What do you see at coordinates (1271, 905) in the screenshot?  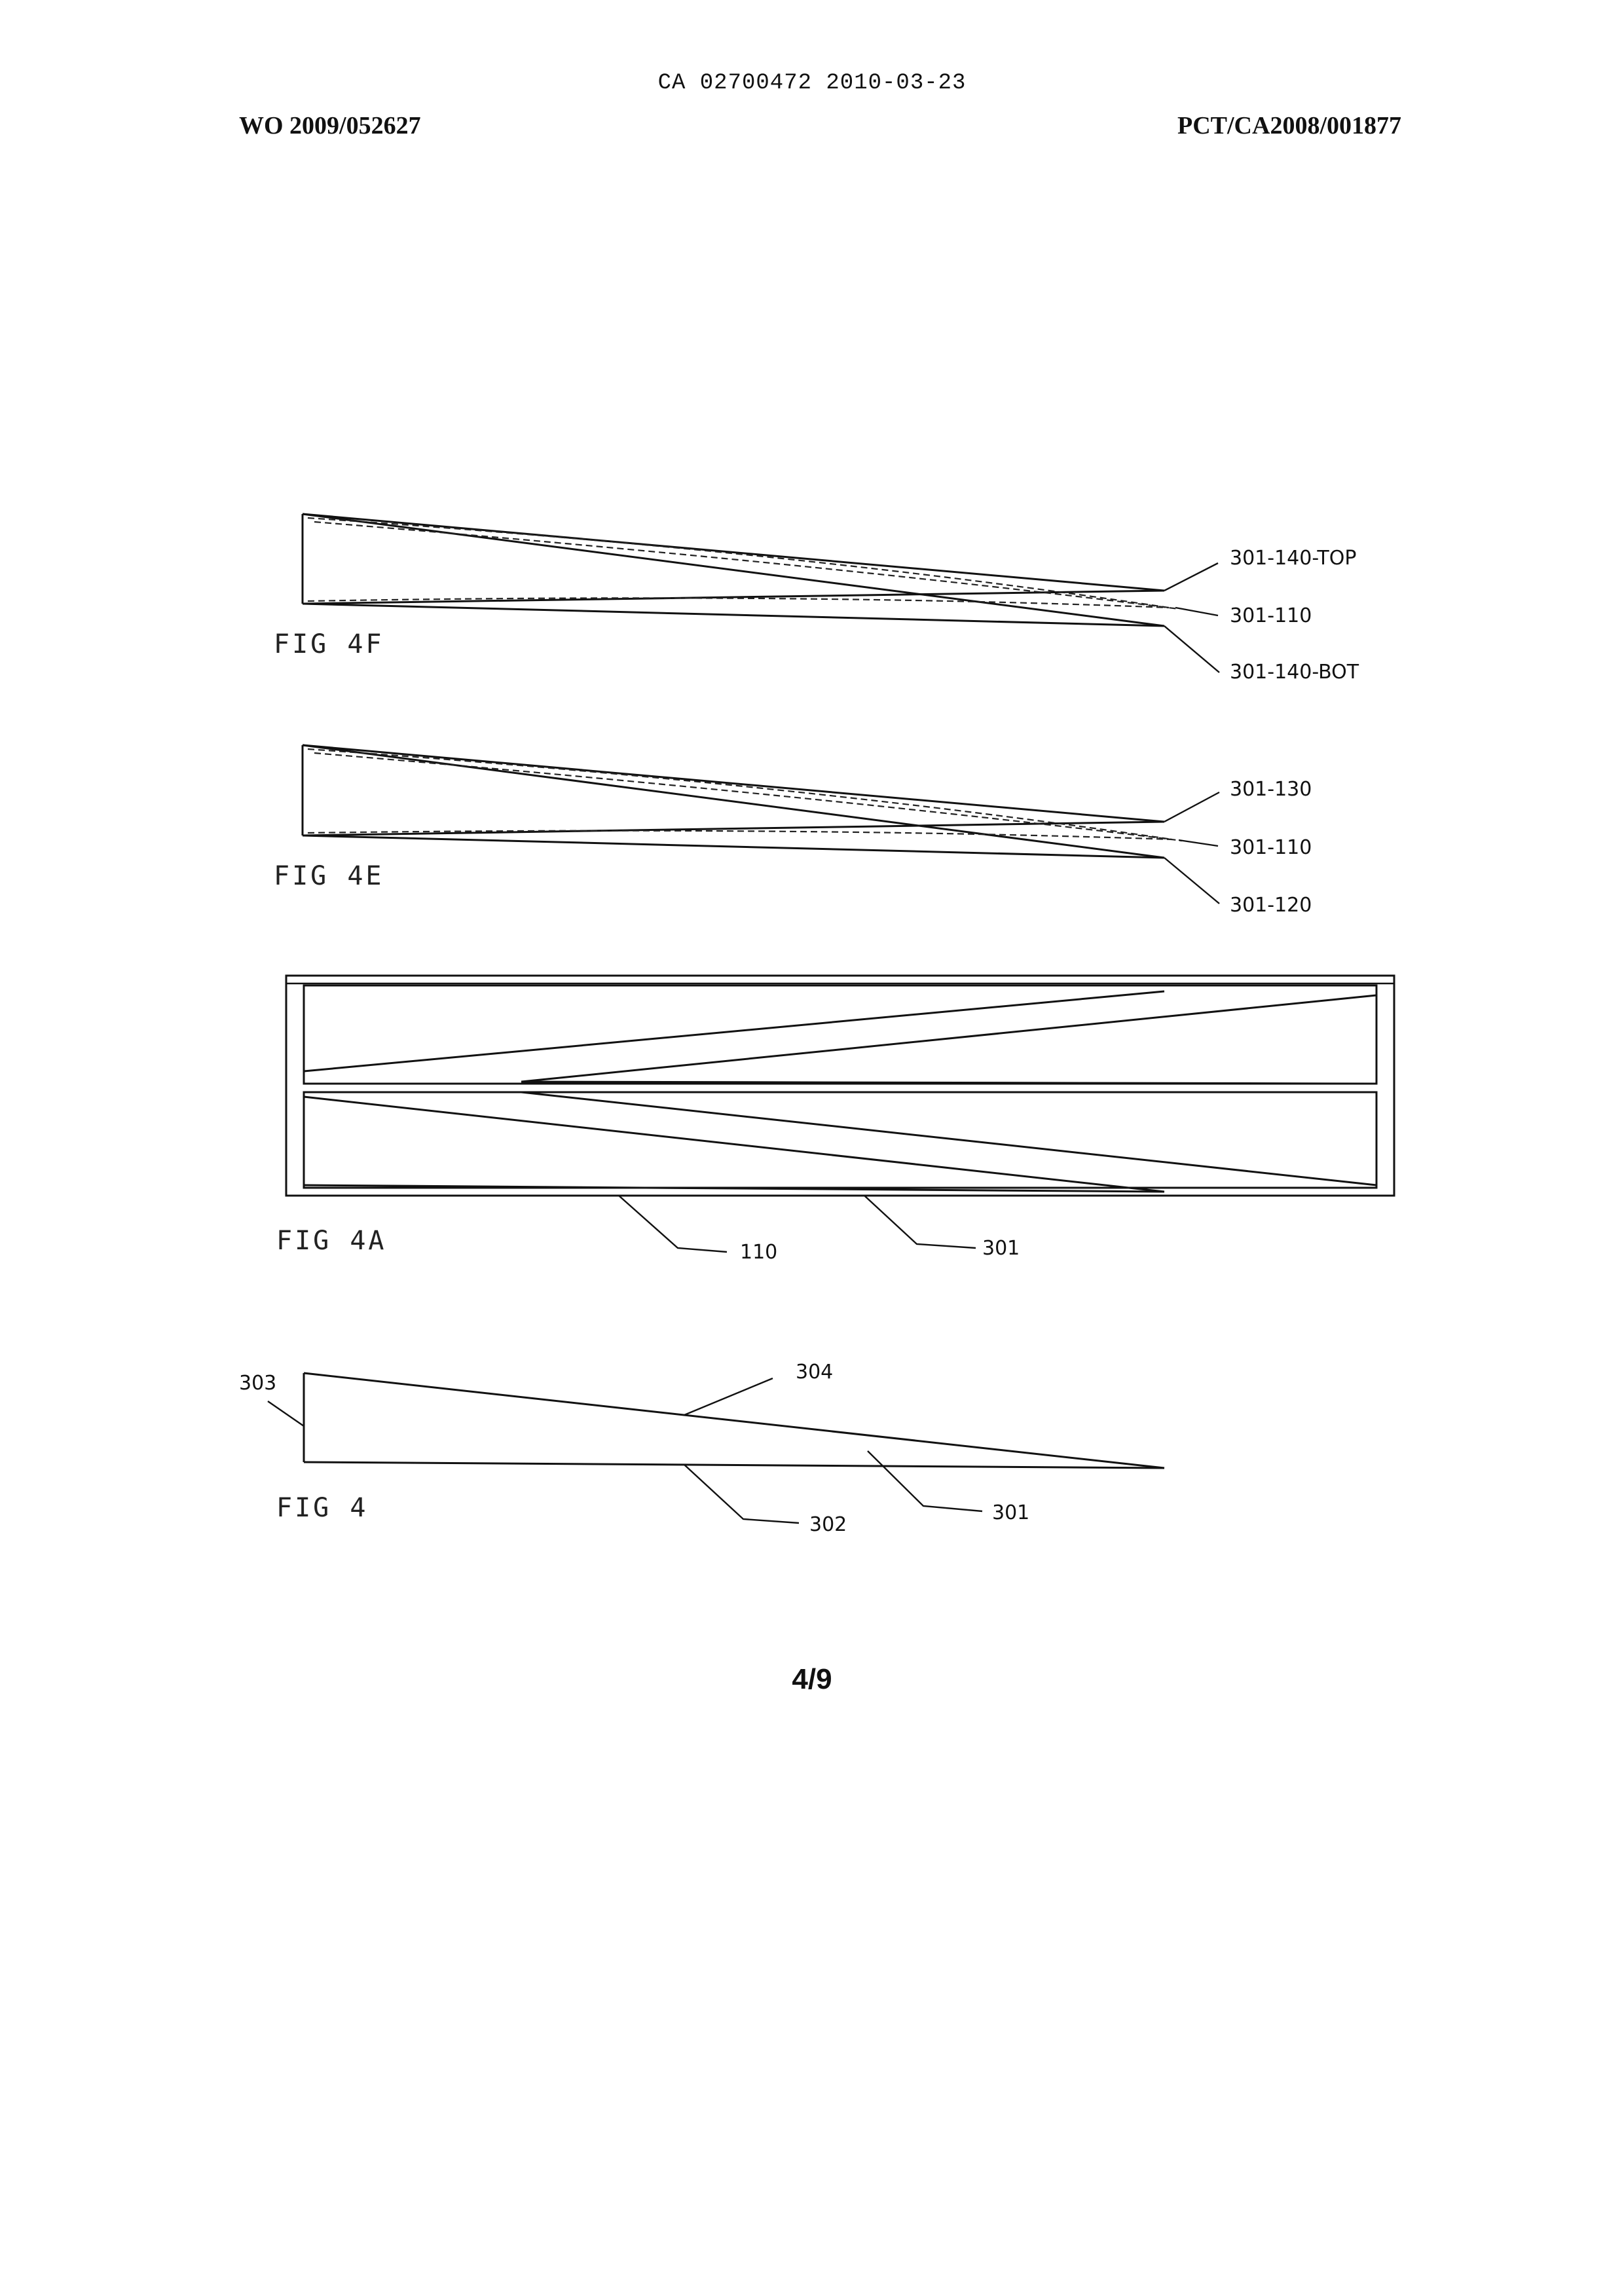 I see `ref-301-120: 301-120` at bounding box center [1271, 905].